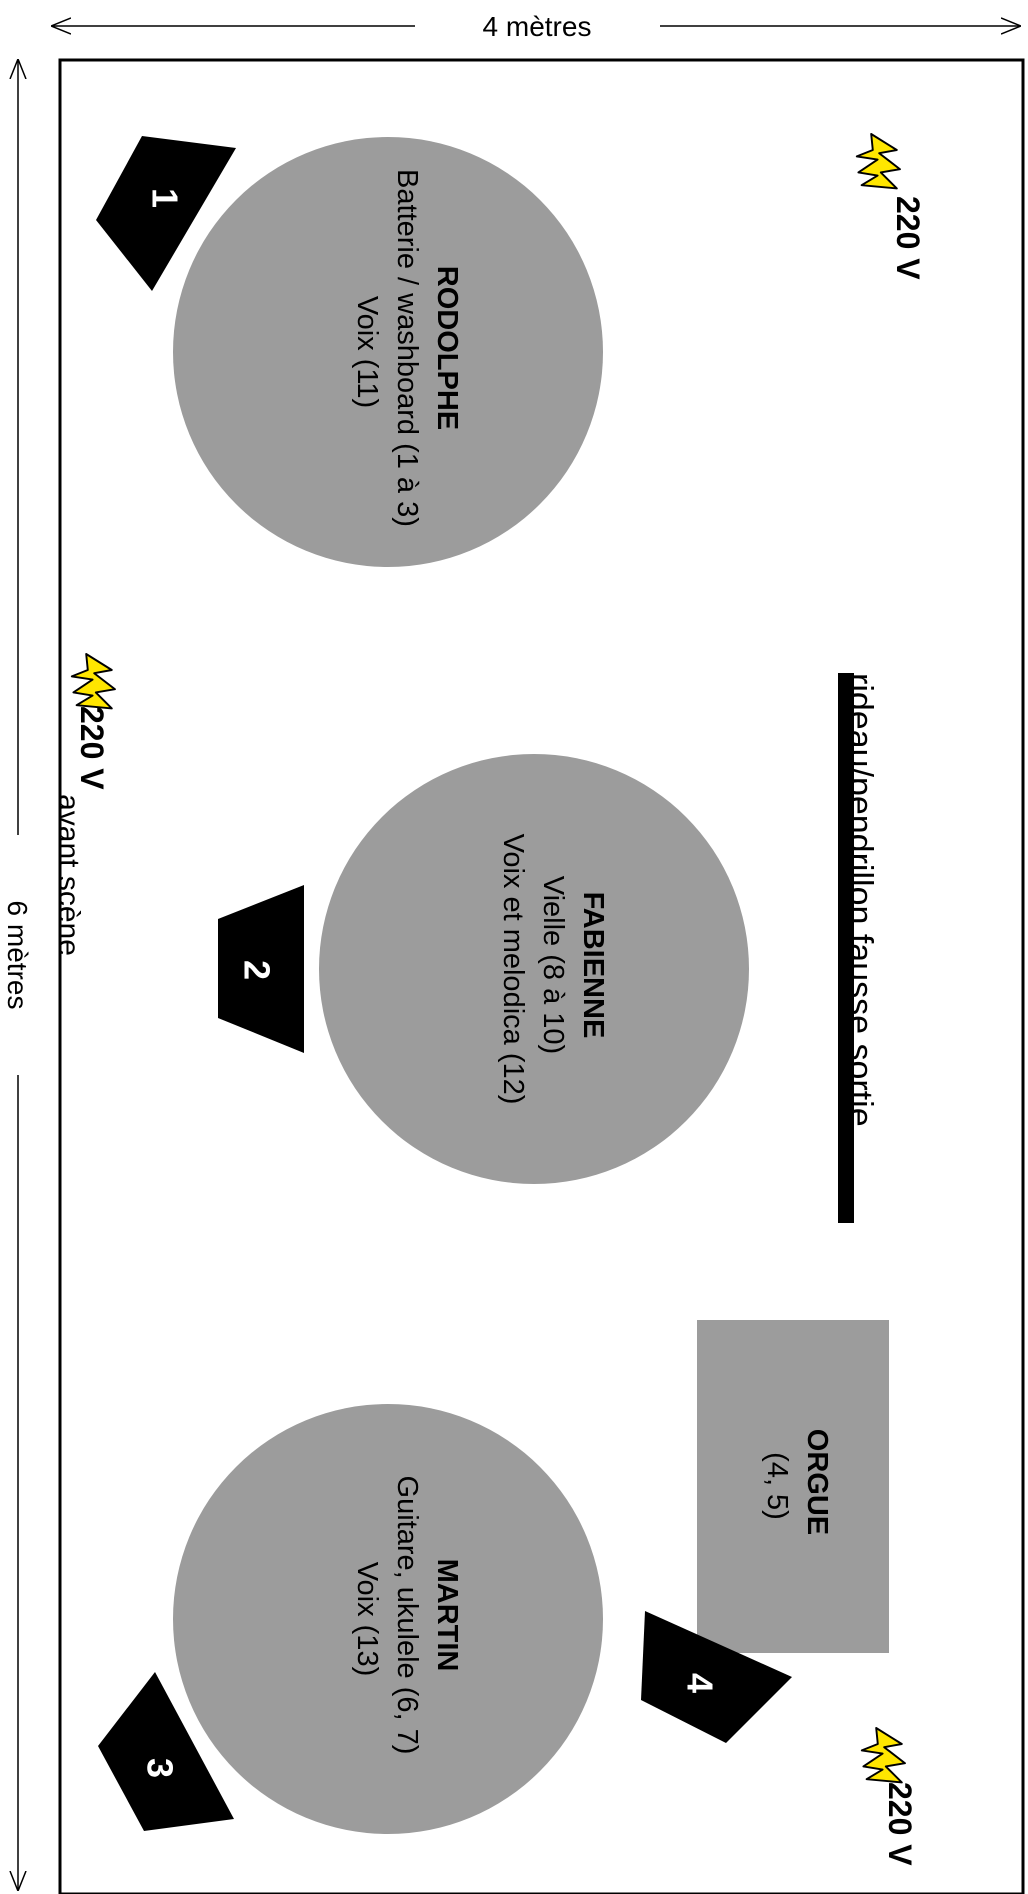  I want to click on monitor-number: 1, so click(165, 198).